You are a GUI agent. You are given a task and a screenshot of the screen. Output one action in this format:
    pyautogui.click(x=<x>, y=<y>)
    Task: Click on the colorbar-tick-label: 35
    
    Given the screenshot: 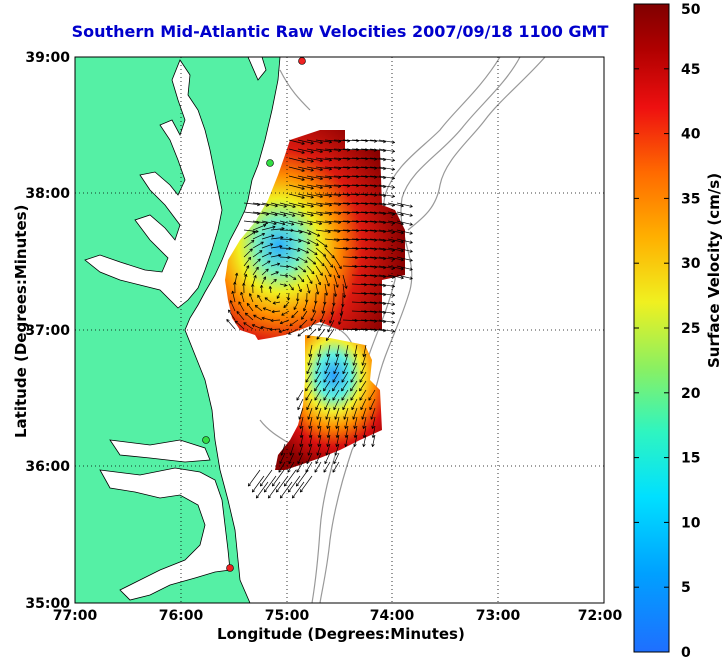 What is the action you would take?
    pyautogui.click(x=690, y=199)
    